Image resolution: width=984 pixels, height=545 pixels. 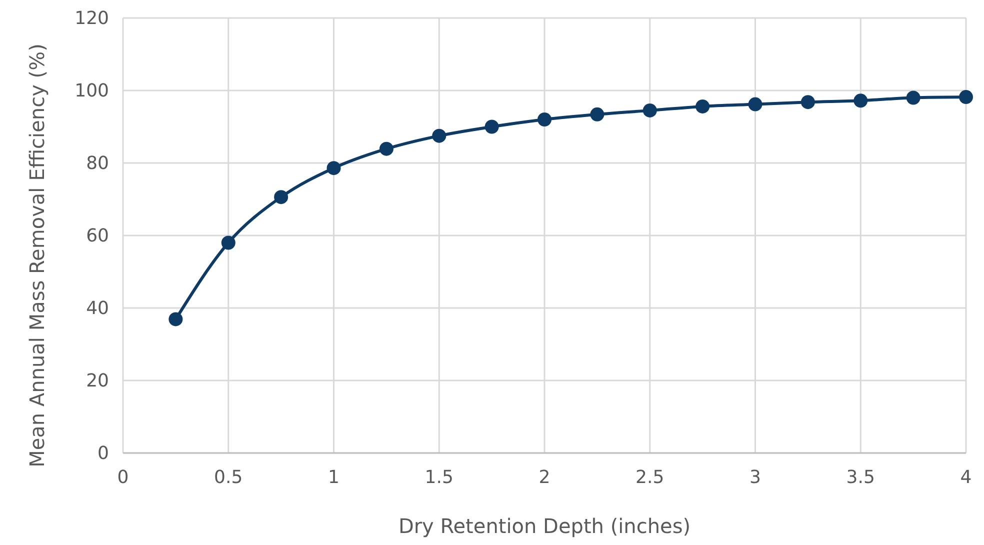 What do you see at coordinates (966, 477) in the screenshot?
I see `x-tick-label: 4` at bounding box center [966, 477].